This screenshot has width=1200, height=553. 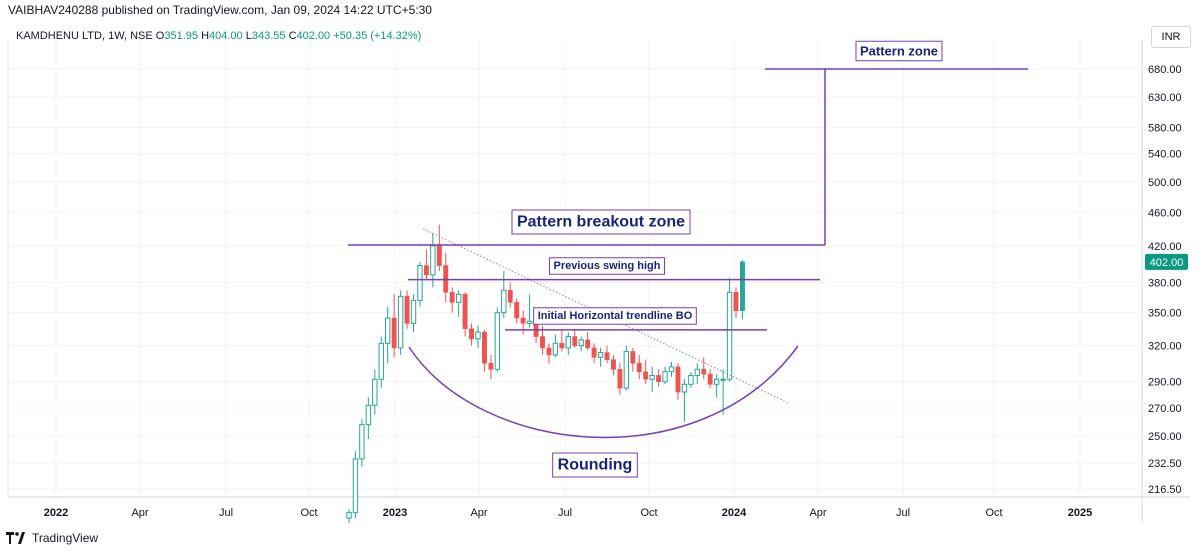 I want to click on legend-symbol: KAMDHENU LTD, 1W, NSE, so click(x=84, y=36).